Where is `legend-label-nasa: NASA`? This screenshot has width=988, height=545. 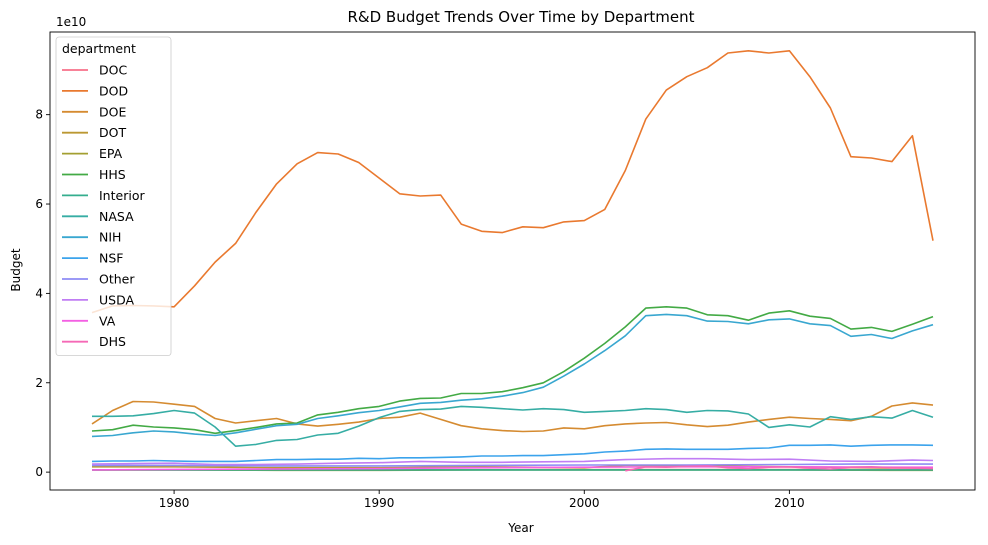
legend-label-nasa: NASA is located at coordinates (116, 216).